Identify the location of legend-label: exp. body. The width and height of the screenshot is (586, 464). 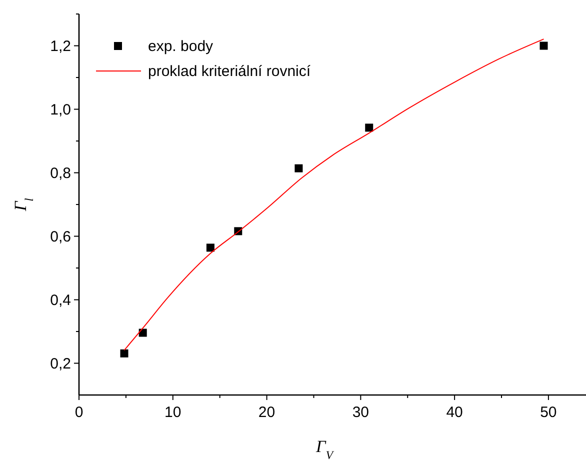
(181, 46).